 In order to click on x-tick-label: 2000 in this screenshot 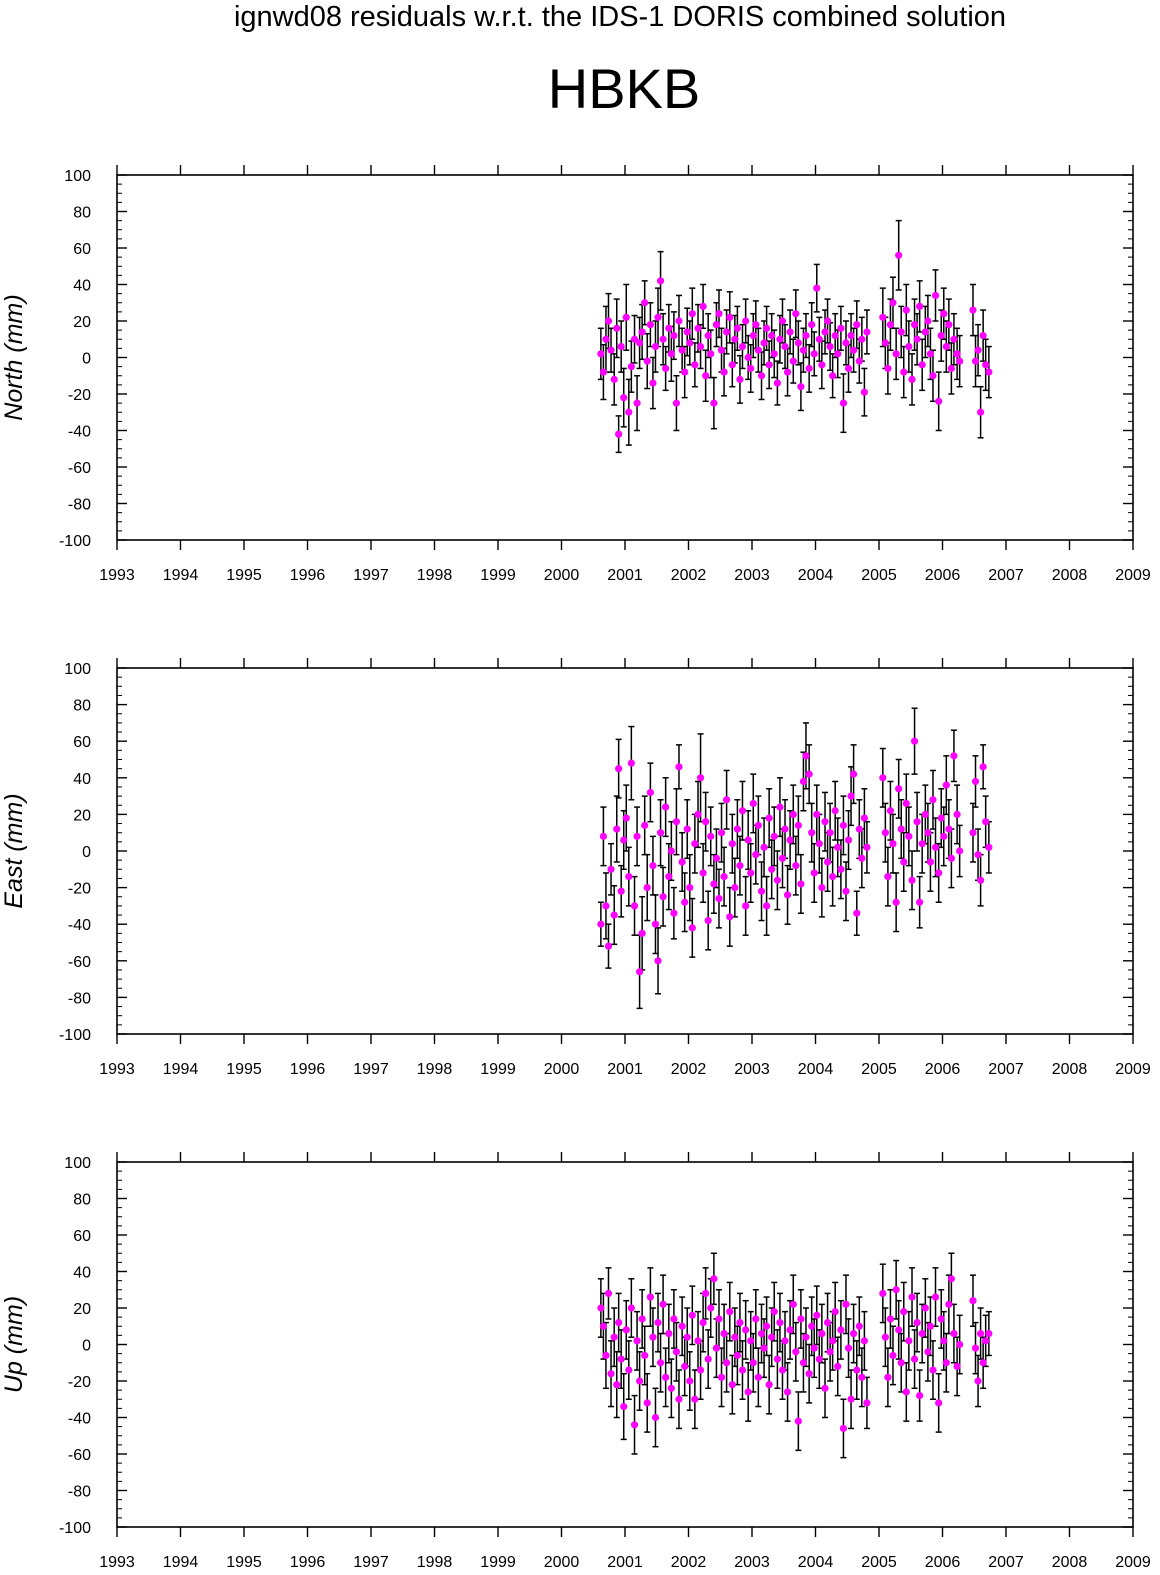, I will do `click(562, 575)`.